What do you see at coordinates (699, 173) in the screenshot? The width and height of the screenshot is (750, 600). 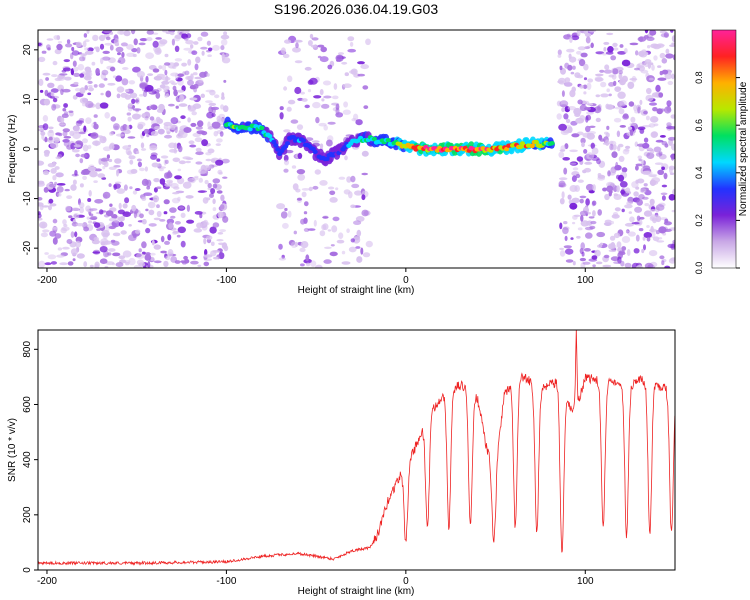 I see `colorbar-tick-label: 0.4` at bounding box center [699, 173].